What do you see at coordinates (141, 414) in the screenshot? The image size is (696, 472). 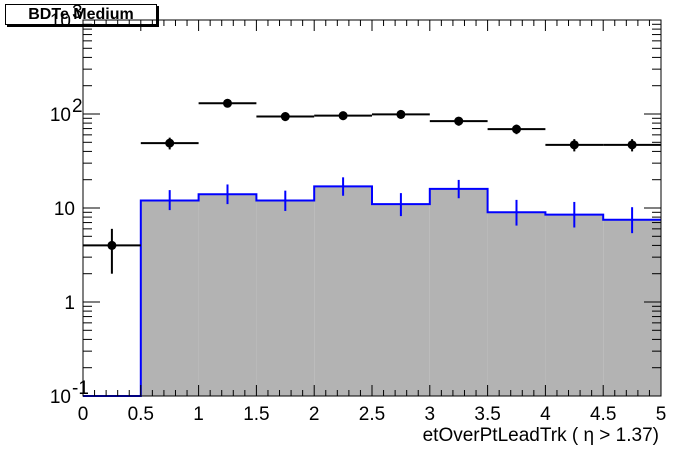 I see `x-tick-label: 0.5` at bounding box center [141, 414].